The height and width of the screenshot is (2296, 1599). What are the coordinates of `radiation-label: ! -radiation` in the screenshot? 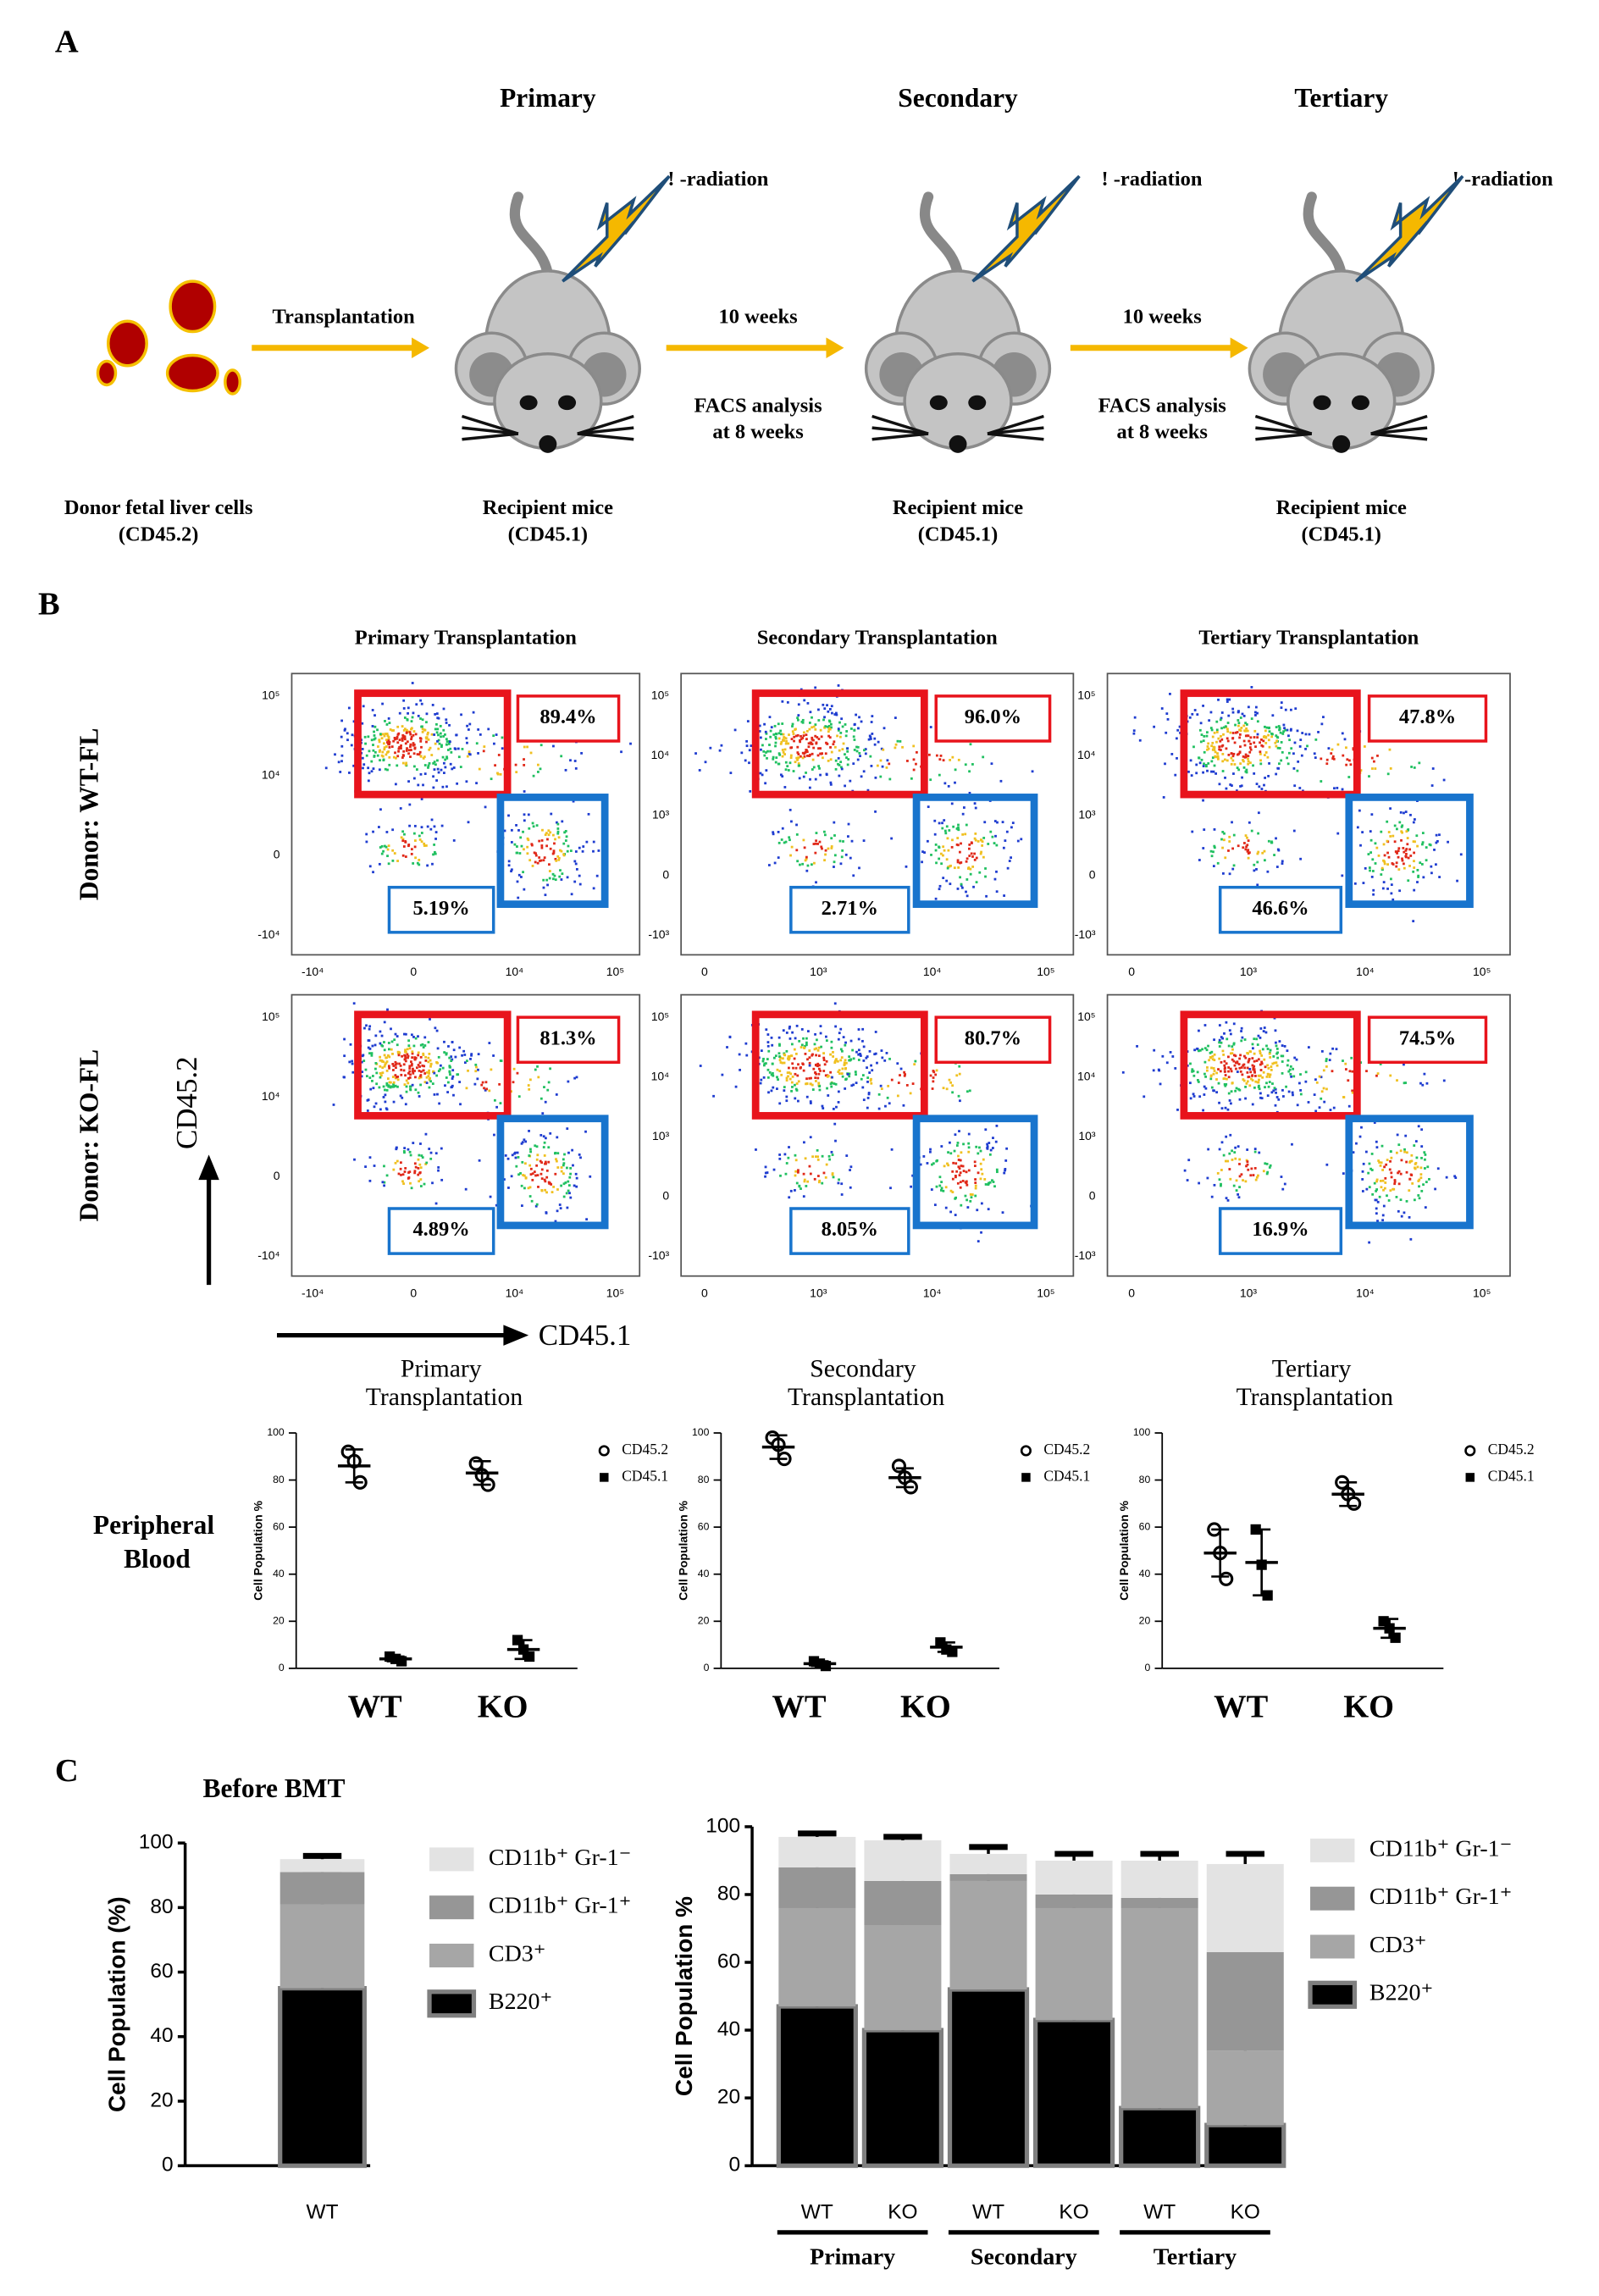 It's located at (717, 179).